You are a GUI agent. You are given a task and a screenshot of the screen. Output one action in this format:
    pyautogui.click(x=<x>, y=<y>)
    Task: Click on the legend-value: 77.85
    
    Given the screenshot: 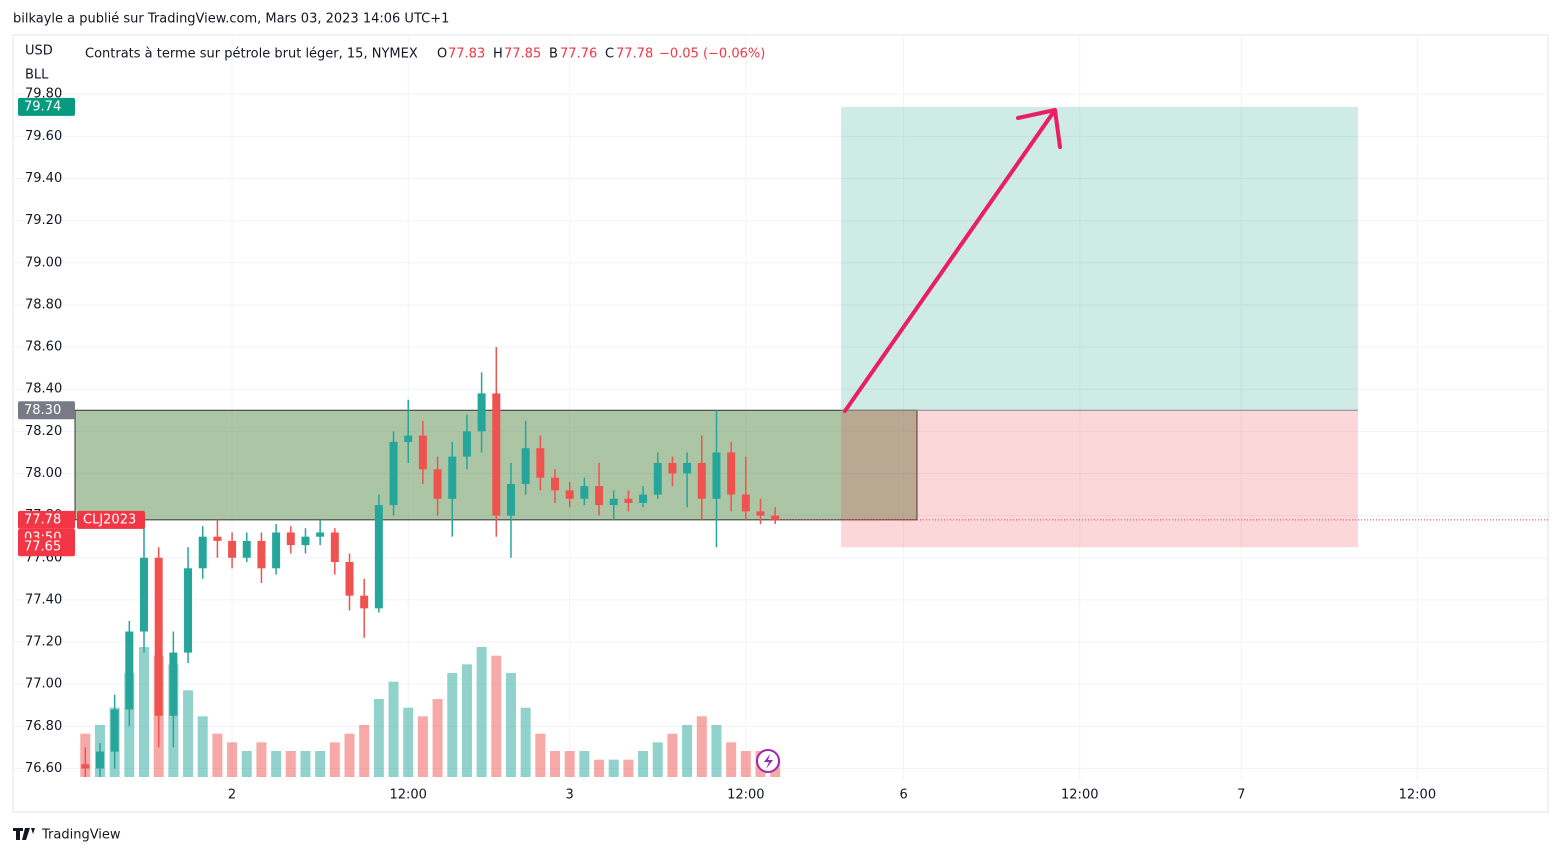 What is the action you would take?
    pyautogui.click(x=522, y=54)
    